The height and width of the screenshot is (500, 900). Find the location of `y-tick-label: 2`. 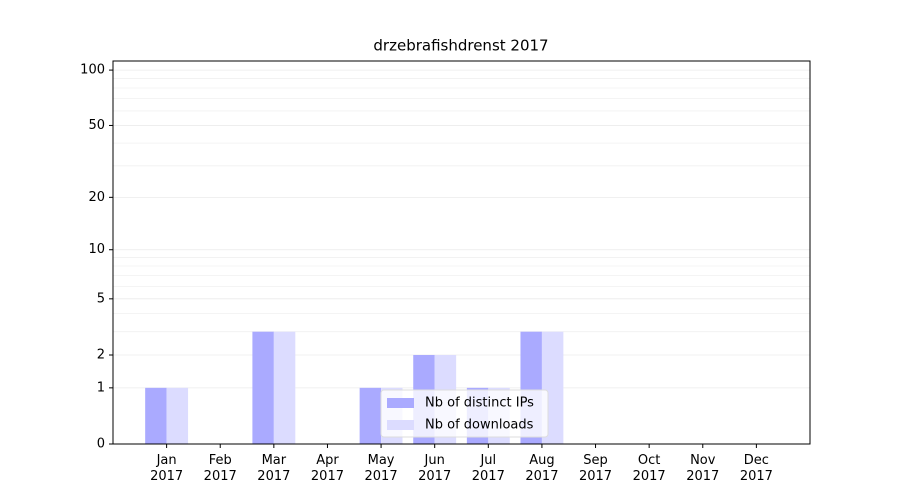

y-tick-label: 2 is located at coordinates (101, 354).